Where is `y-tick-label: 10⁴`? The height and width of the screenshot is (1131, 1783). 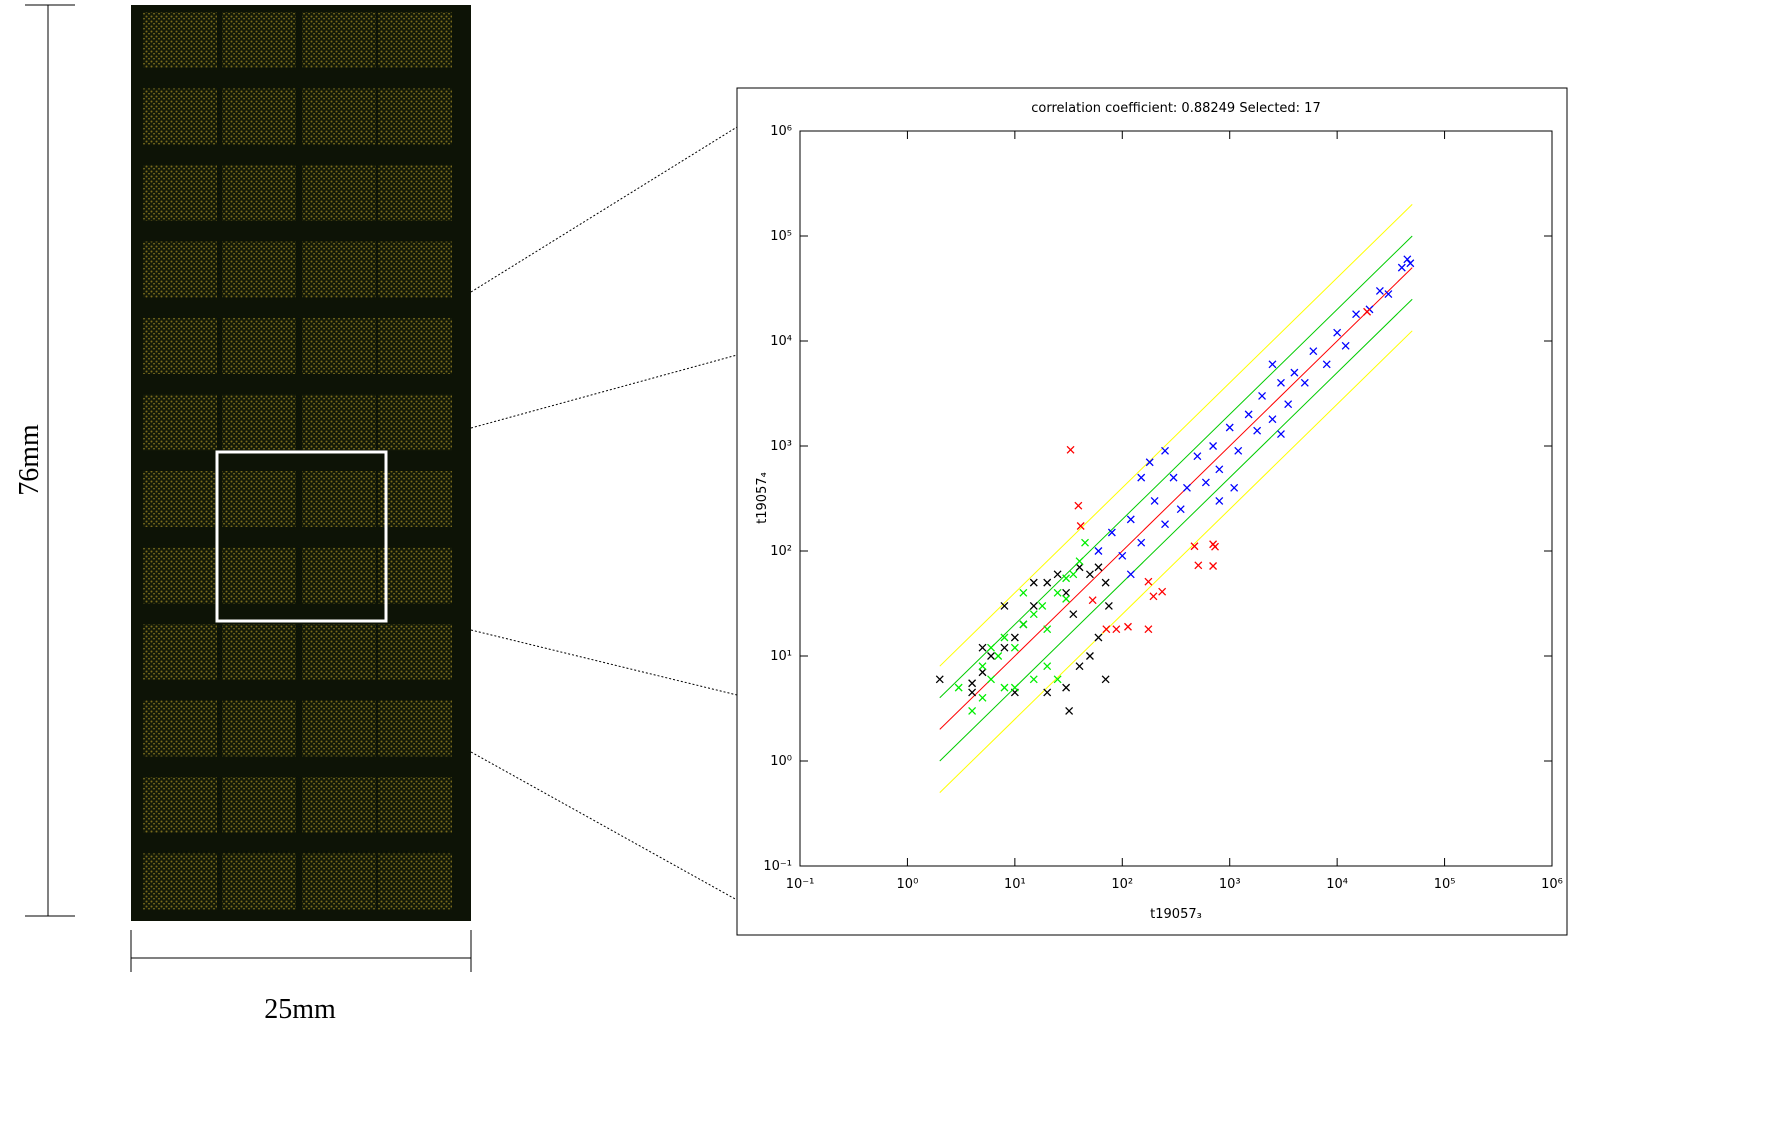 y-tick-label: 10⁴ is located at coordinates (781, 341).